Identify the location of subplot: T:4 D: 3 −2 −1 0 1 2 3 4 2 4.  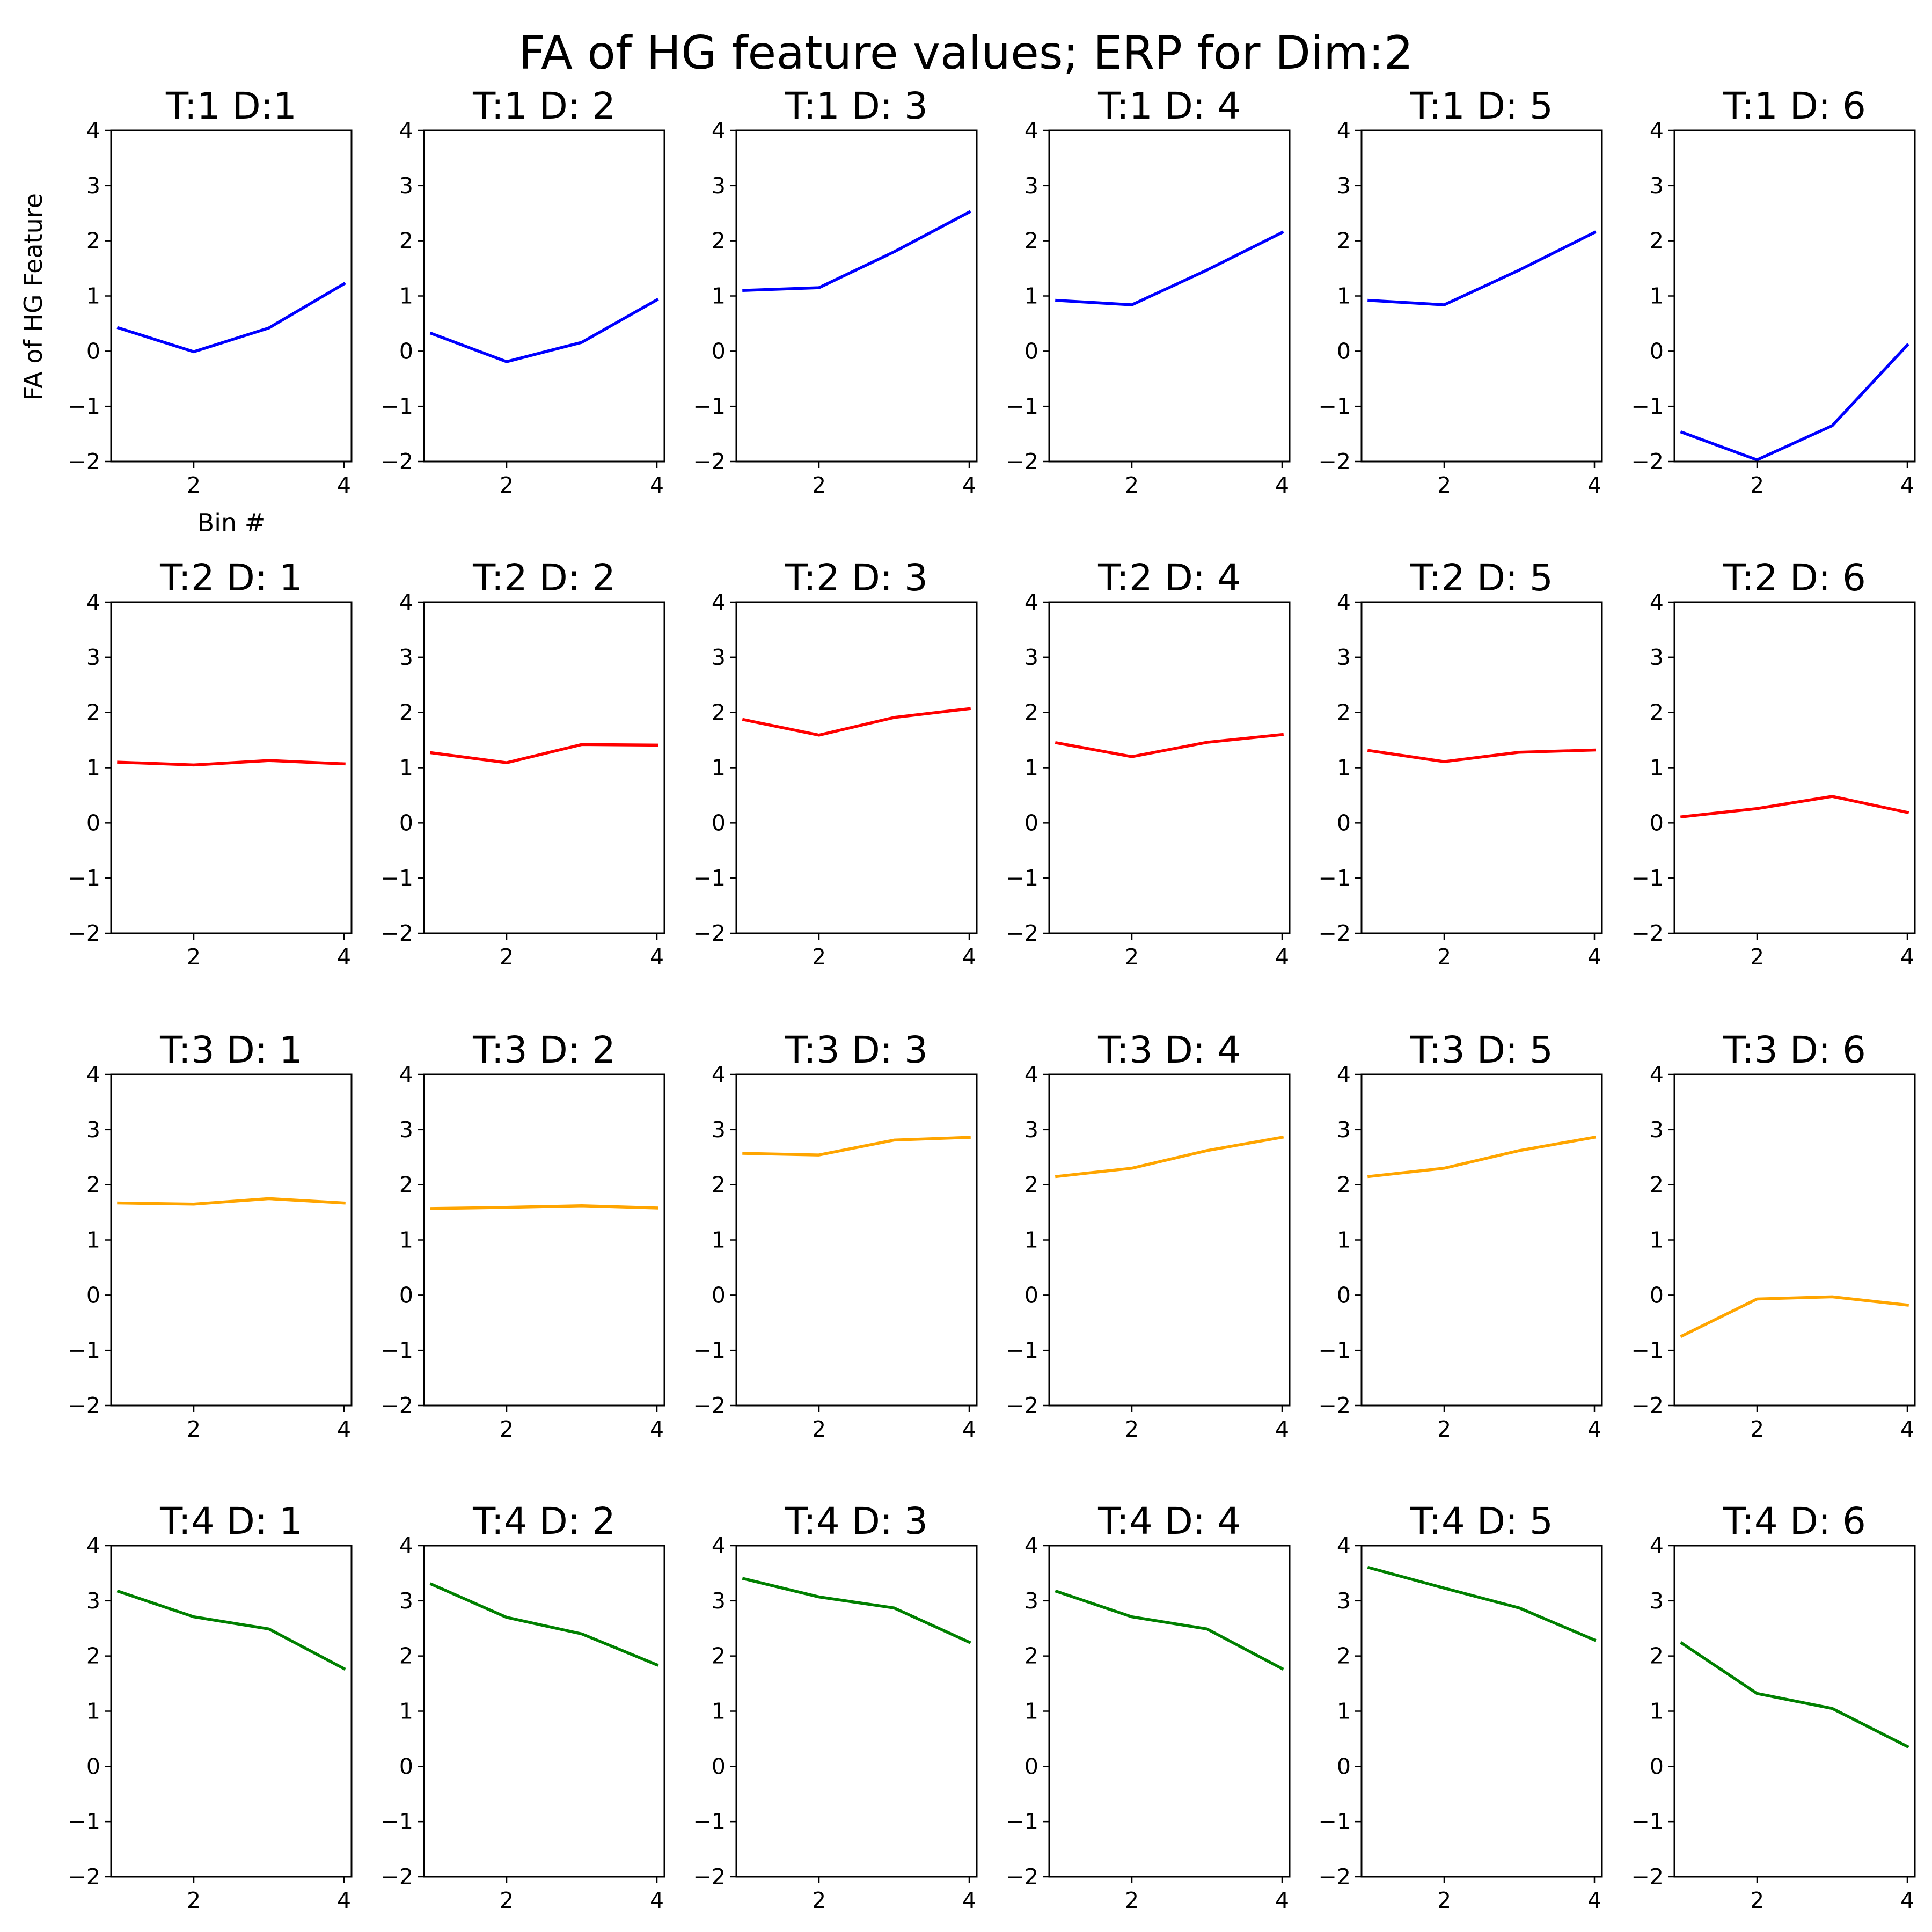
(835, 1706).